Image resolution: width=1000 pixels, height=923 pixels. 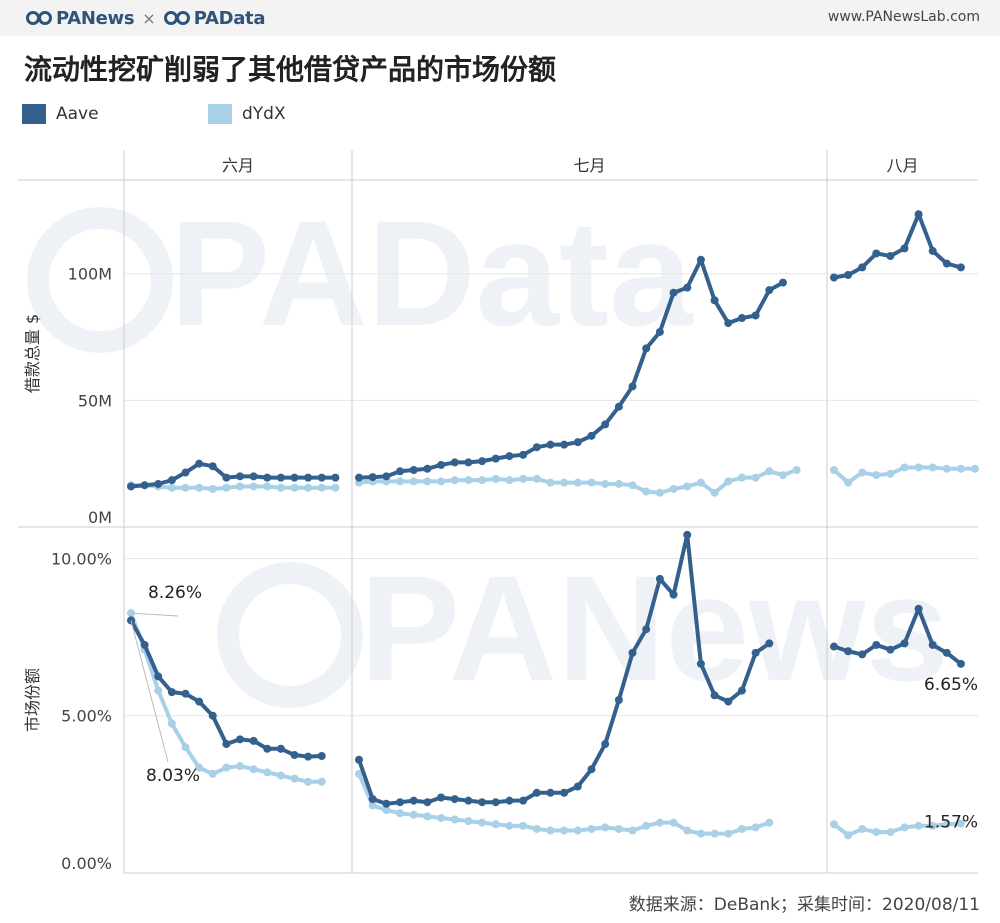 What do you see at coordinates (95, 400) in the screenshot?
I see `top-y-tick-1: 50M` at bounding box center [95, 400].